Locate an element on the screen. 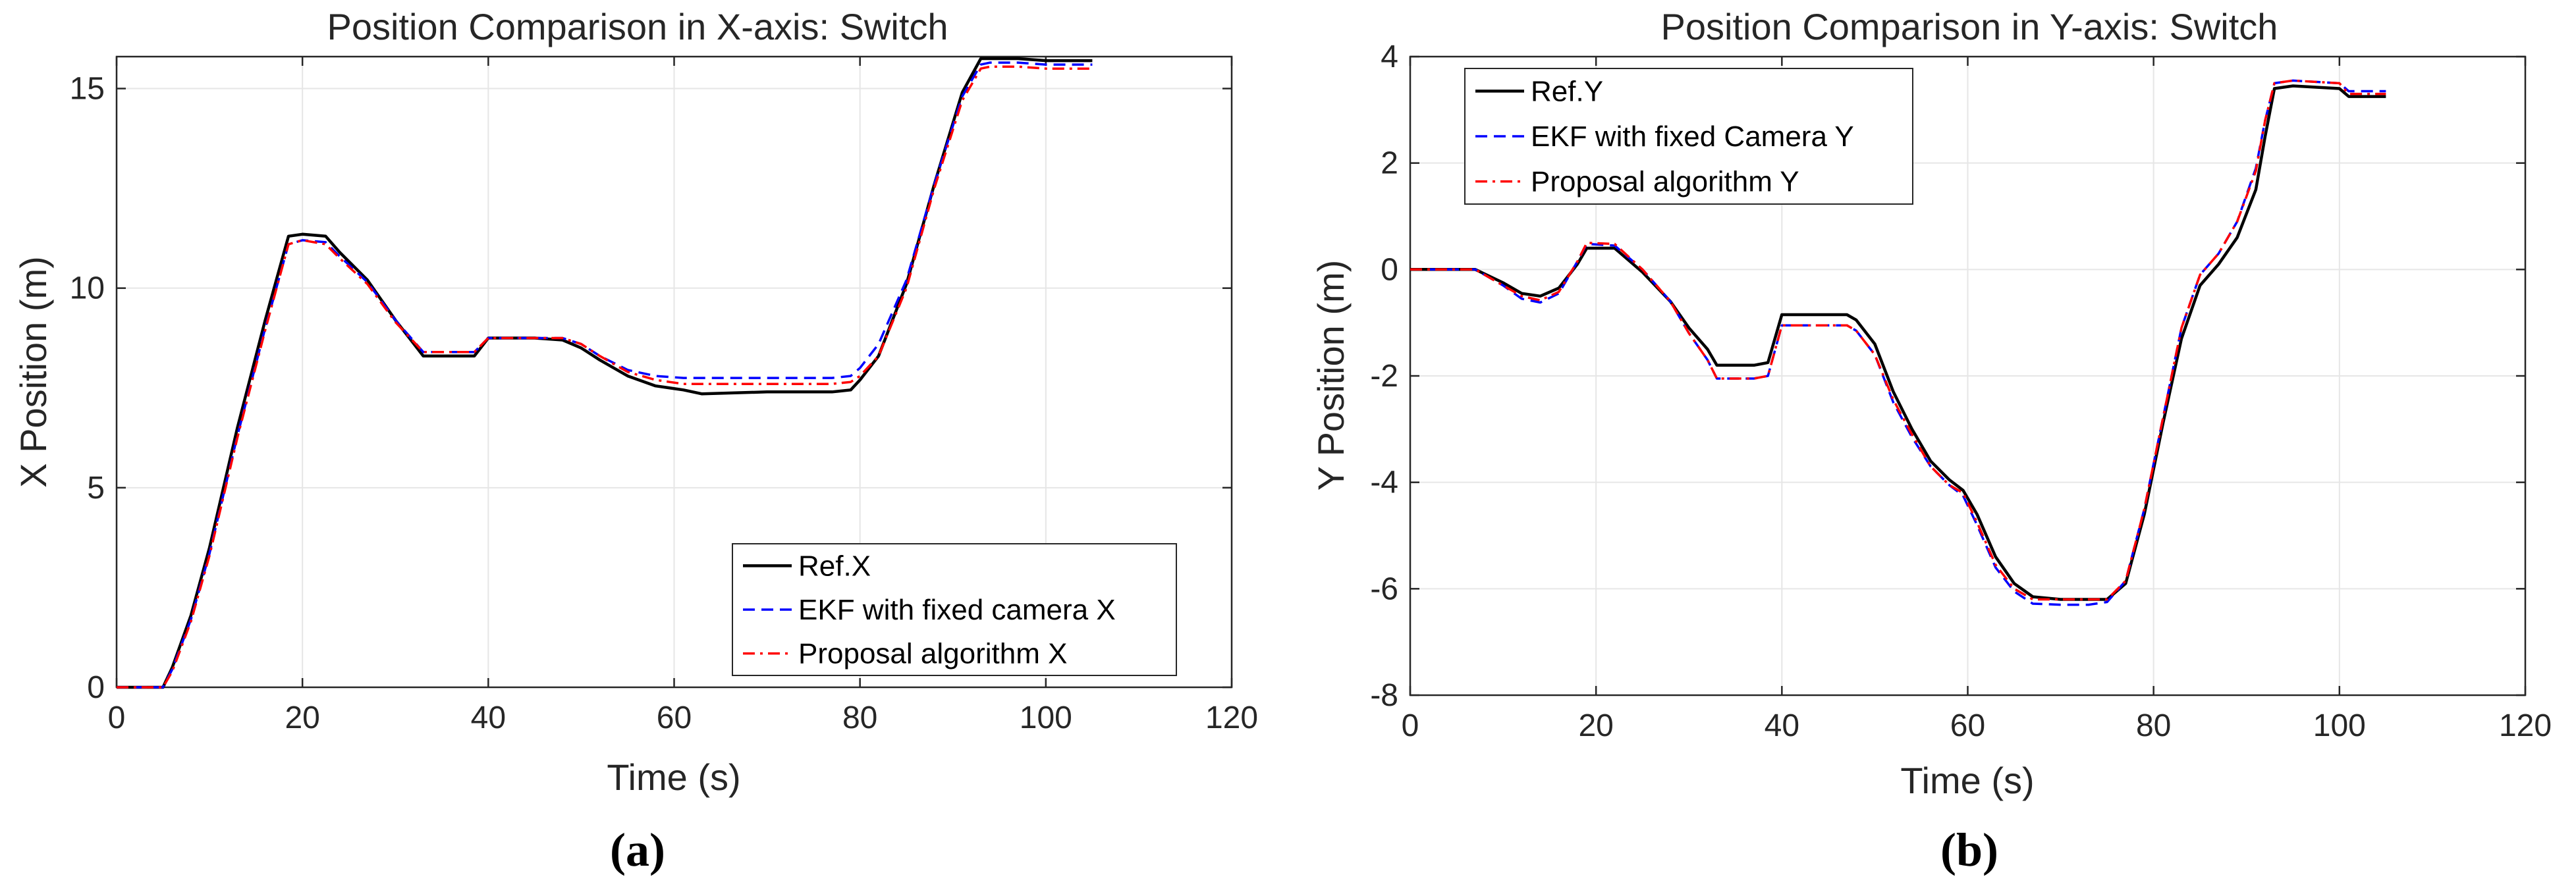 The image size is (2576, 894). chart-a-xlabel: Time (s) is located at coordinates (673, 777).